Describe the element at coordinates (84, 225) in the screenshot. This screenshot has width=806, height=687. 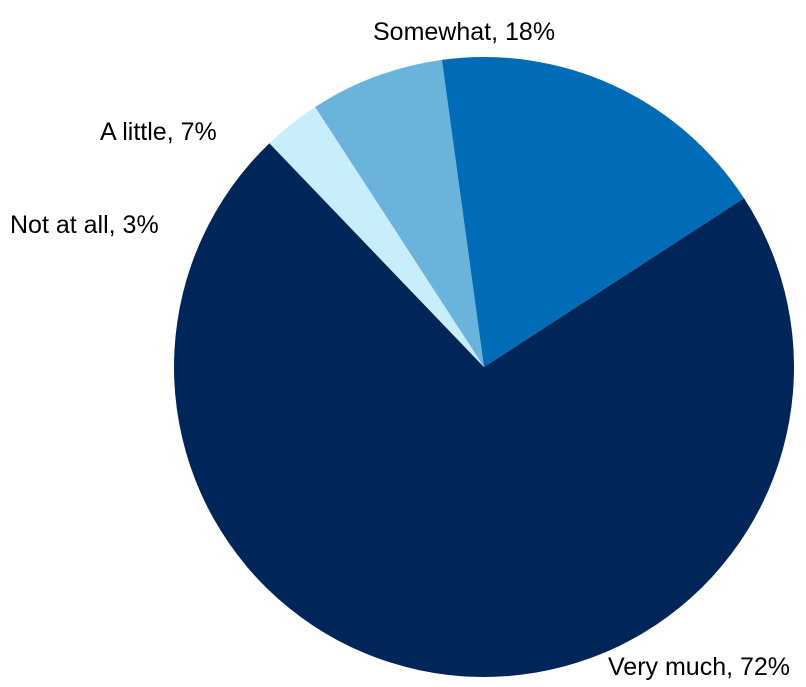
I see `label-not-at-all: Not at all, 3%` at that location.